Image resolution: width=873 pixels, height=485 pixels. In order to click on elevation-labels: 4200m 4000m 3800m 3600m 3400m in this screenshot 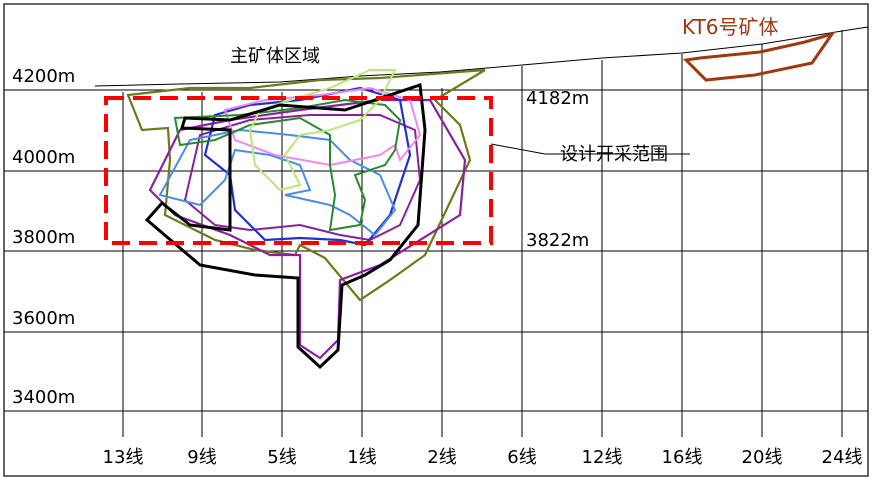, I will do `click(43, 237)`.